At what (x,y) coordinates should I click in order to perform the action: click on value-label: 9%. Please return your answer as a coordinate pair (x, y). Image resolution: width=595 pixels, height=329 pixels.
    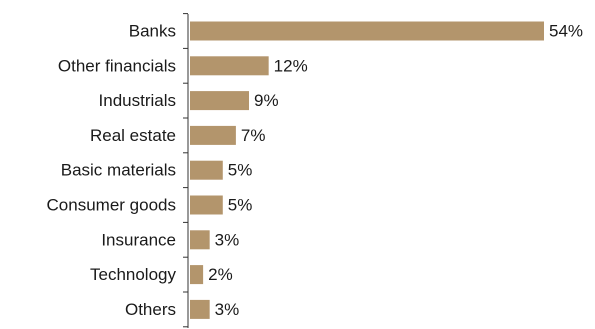
    Looking at the image, I should click on (266, 100).